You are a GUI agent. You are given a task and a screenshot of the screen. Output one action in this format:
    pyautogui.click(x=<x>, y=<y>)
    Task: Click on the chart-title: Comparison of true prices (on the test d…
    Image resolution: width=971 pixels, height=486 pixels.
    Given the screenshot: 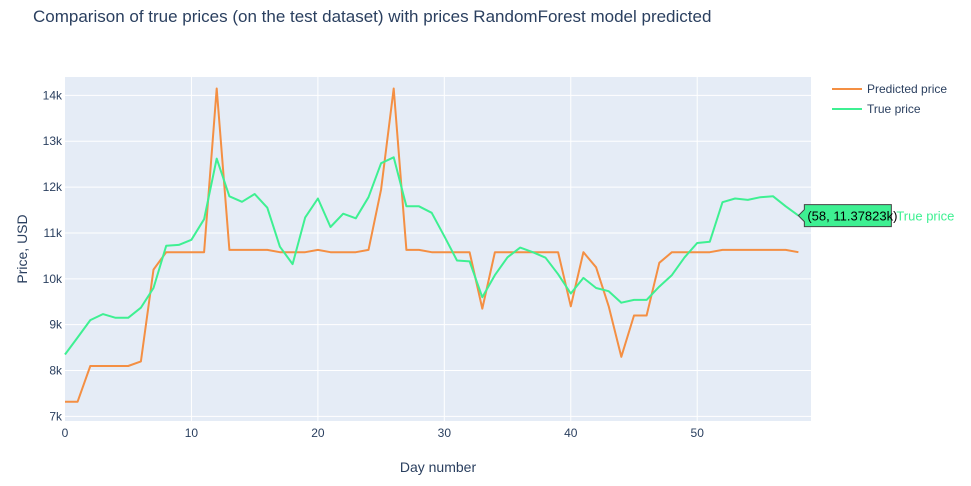 What is the action you would take?
    pyautogui.click(x=372, y=16)
    